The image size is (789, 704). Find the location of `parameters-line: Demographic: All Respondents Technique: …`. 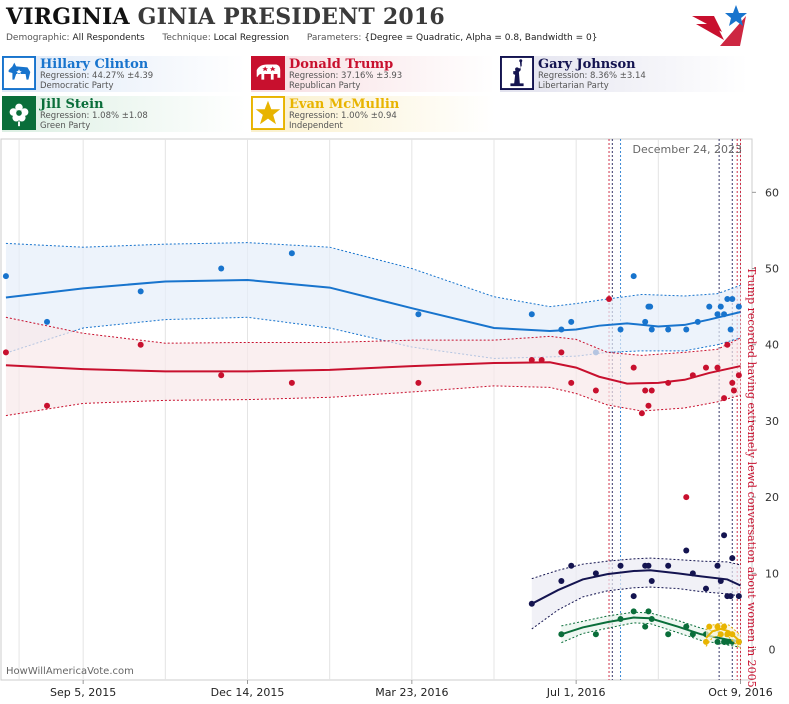

parameters-line: Demographic: All Respondents Technique: … is located at coordinates (301, 38).